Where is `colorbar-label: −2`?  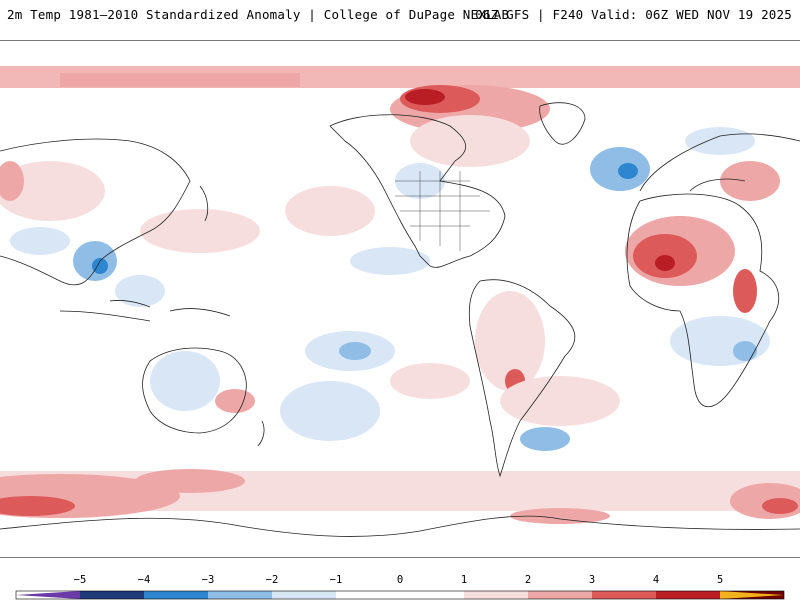 colorbar-label: −2 is located at coordinates (272, 580).